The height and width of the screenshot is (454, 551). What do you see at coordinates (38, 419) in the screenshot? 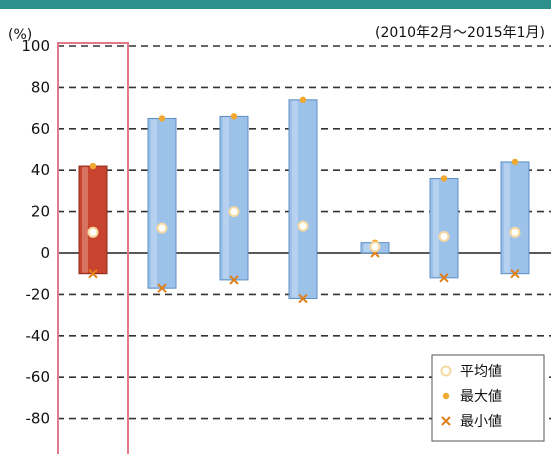
I see `y-tick-label: -80` at bounding box center [38, 419].